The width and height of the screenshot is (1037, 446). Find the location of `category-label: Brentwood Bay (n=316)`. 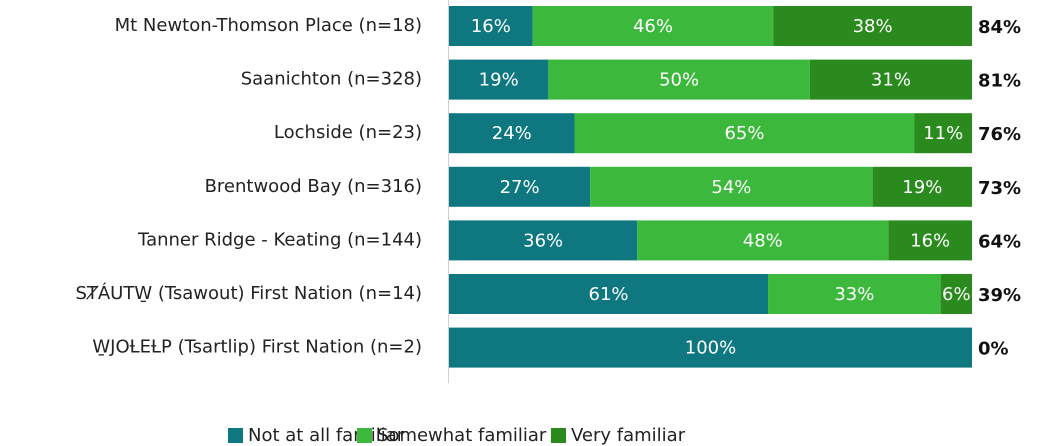

category-label: Brentwood Bay (n=316) is located at coordinates (313, 186).